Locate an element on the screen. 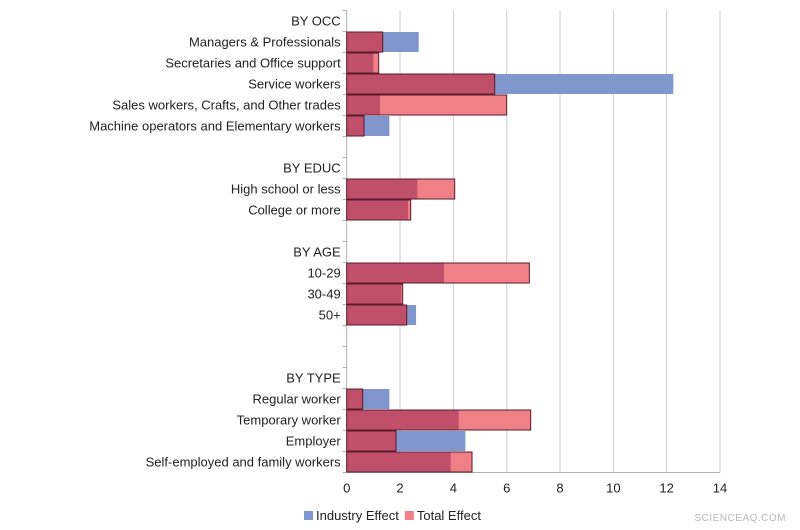  y-category-label: Employer is located at coordinates (314, 441).